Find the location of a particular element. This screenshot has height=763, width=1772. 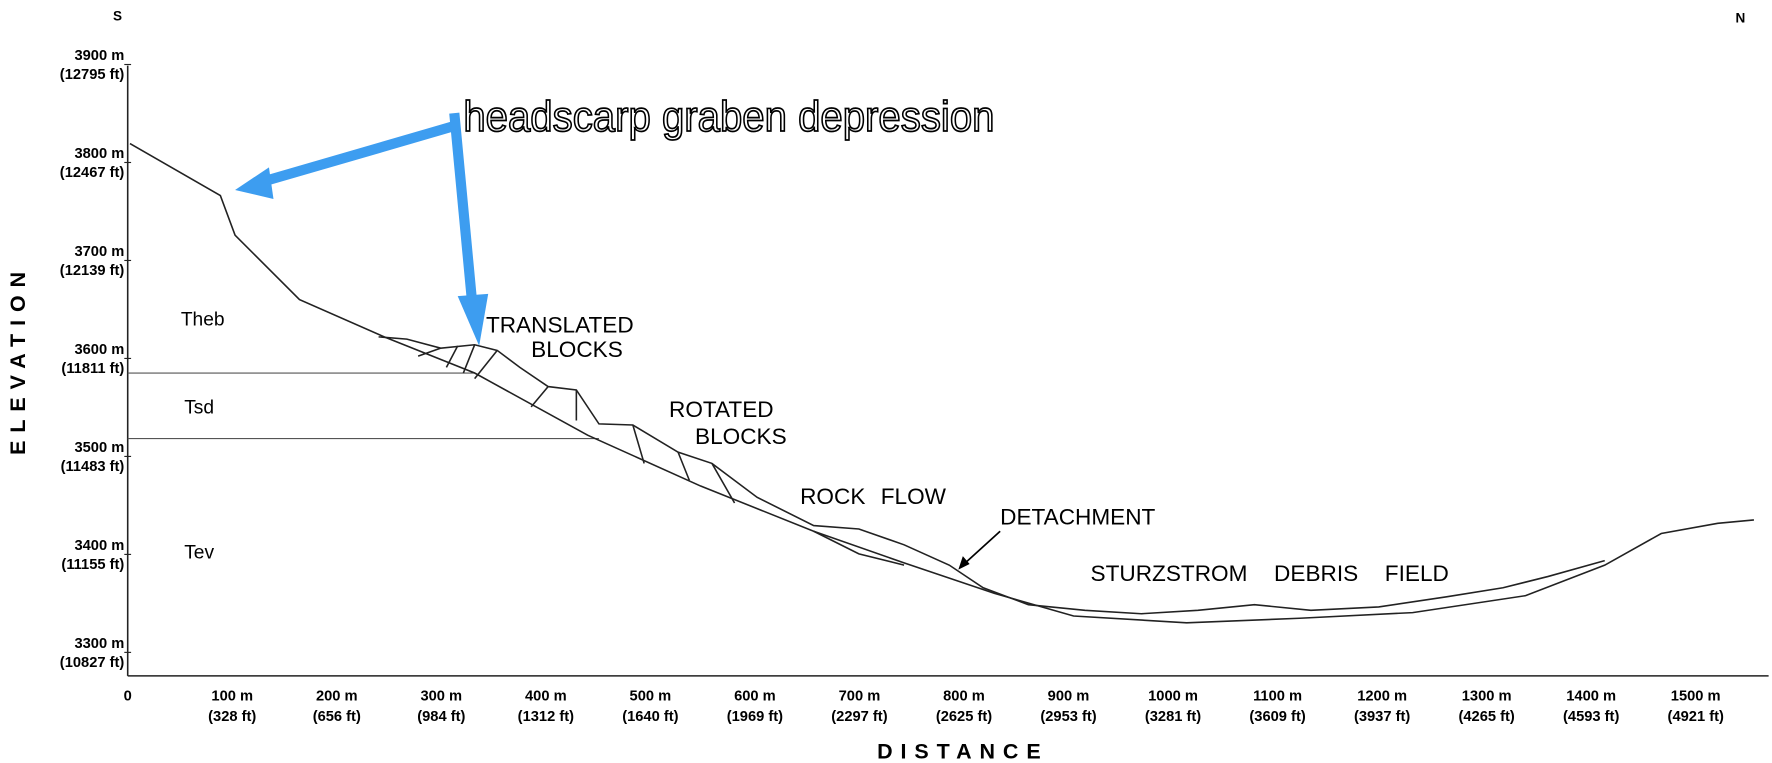

x-tick-label: 1200 m is located at coordinates (1382, 697).